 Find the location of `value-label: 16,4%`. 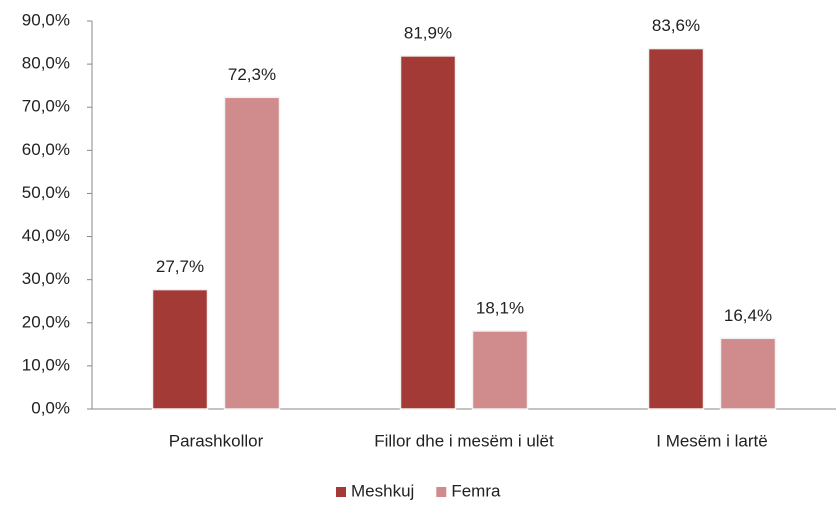

value-label: 16,4% is located at coordinates (748, 315).